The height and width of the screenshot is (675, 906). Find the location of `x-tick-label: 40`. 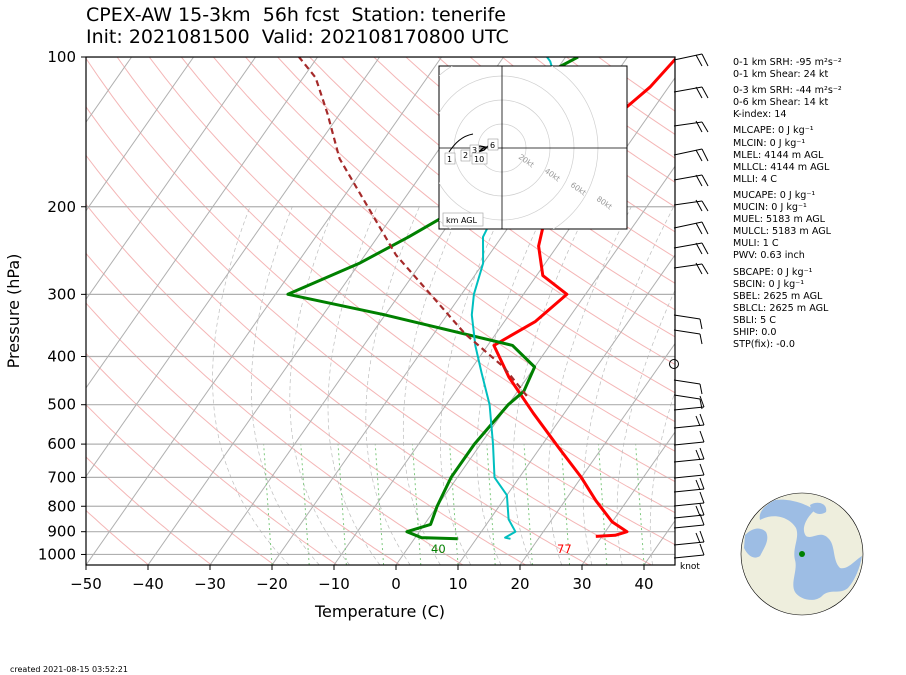

x-tick-label: 40 is located at coordinates (643, 584).